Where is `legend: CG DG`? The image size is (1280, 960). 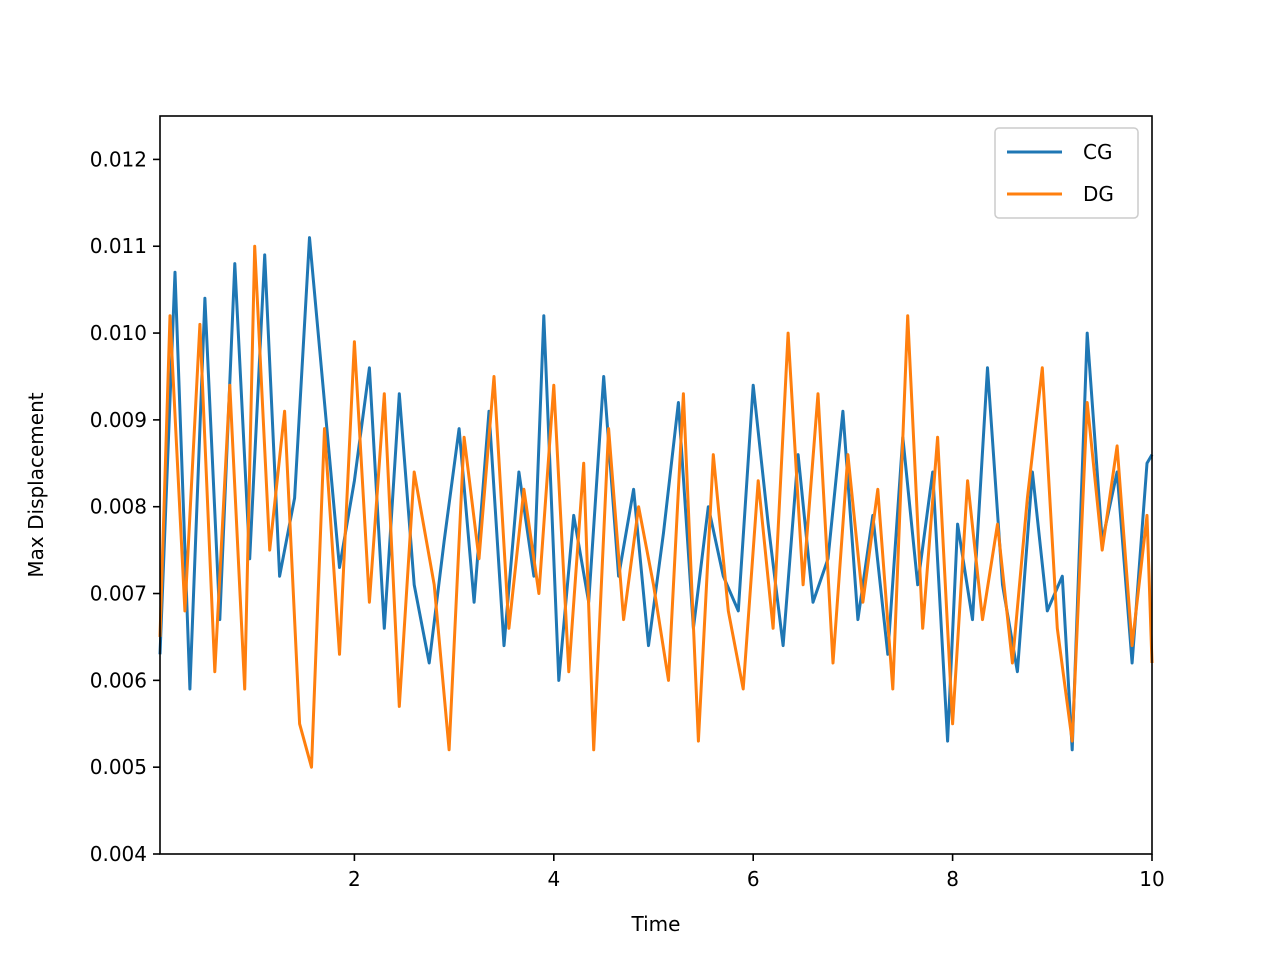
legend: CG DG is located at coordinates (1066, 173).